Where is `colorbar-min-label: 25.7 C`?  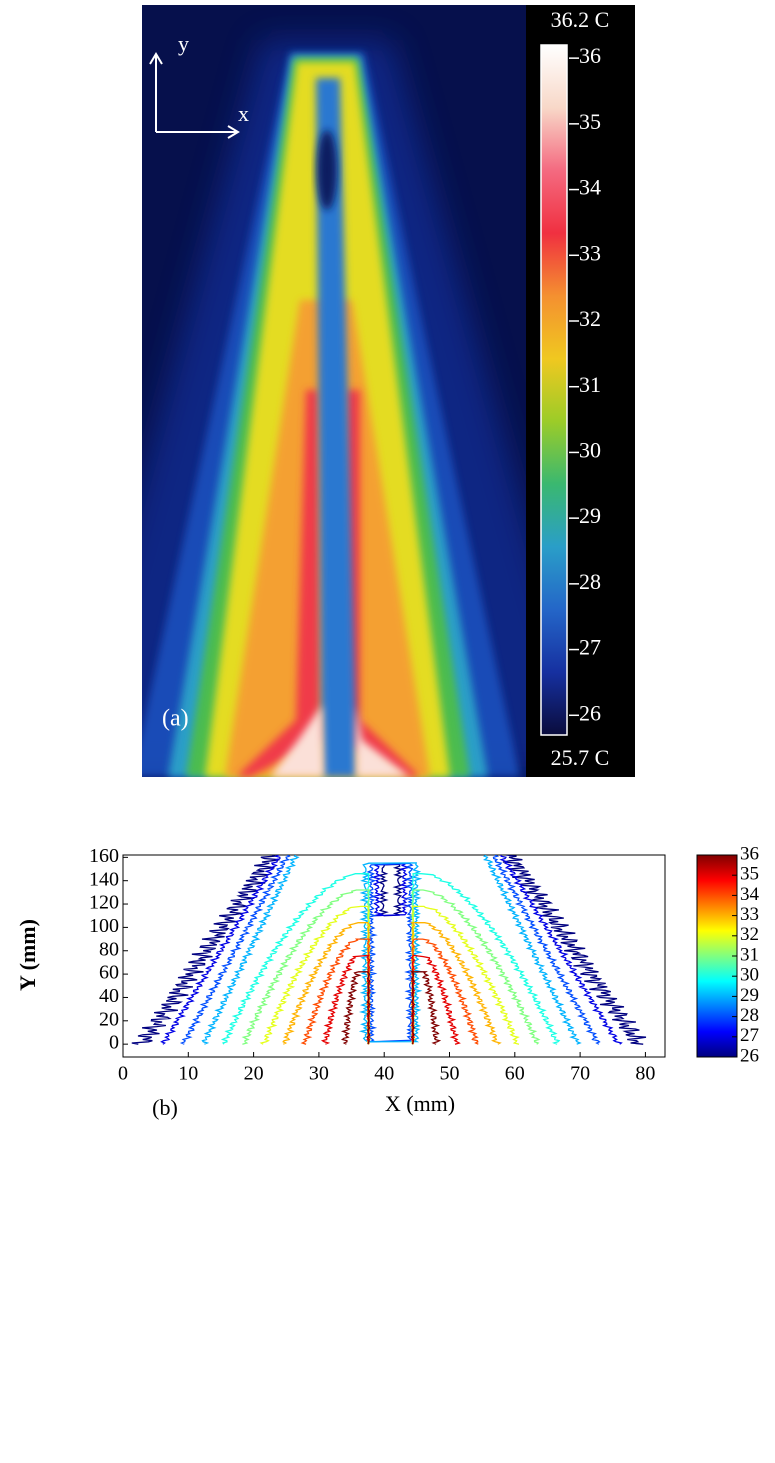
colorbar-min-label: 25.7 C is located at coordinates (580, 757).